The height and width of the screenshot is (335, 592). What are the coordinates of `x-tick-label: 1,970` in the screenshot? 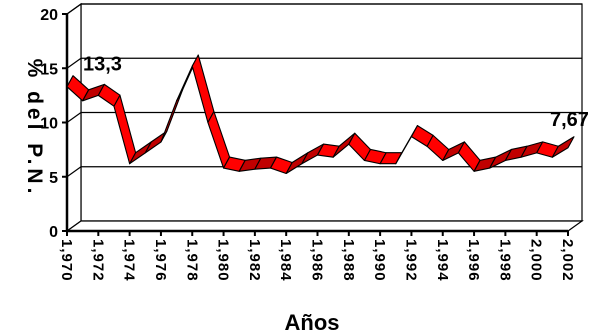 It's located at (66, 260).